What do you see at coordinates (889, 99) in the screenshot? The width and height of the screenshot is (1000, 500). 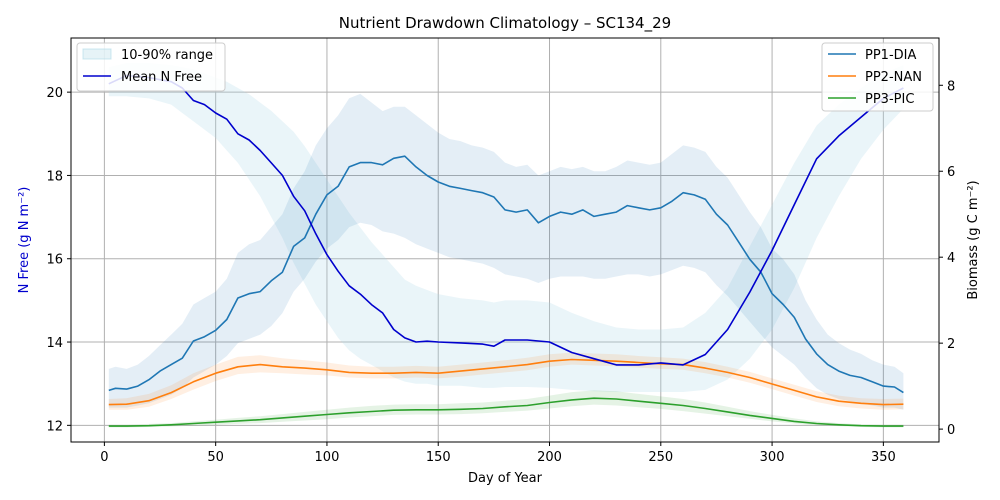 I see `legend-pp3-label: PP3-PIC` at bounding box center [889, 99].